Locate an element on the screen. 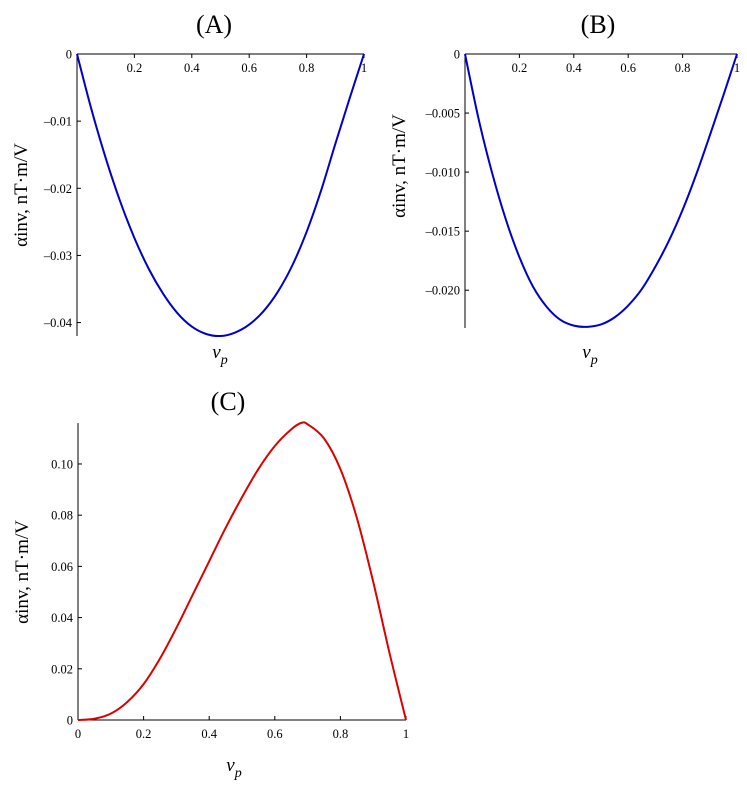 The height and width of the screenshot is (787, 747). y-tick-label: –0.020 is located at coordinates (442, 291).